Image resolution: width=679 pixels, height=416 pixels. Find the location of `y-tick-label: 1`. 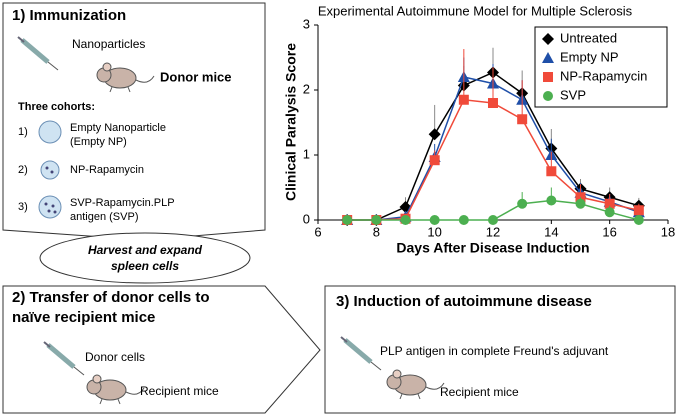

y-tick-label: 1 is located at coordinates (306, 153).